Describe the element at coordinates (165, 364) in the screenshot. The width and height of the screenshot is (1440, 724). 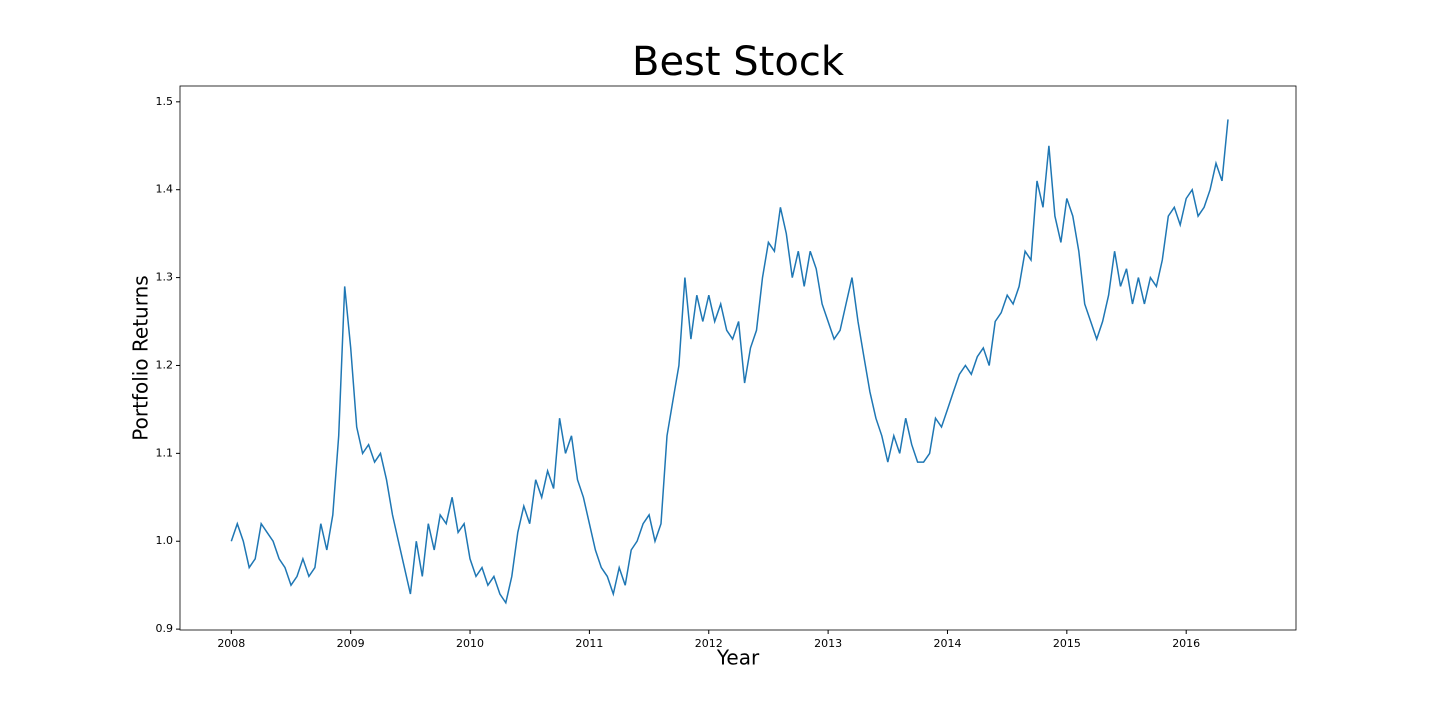
I see `y-tick-label: 1.2` at that location.